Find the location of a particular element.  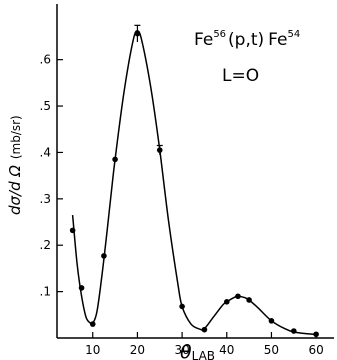

x-tick-label: 60 is located at coordinates (315, 350).